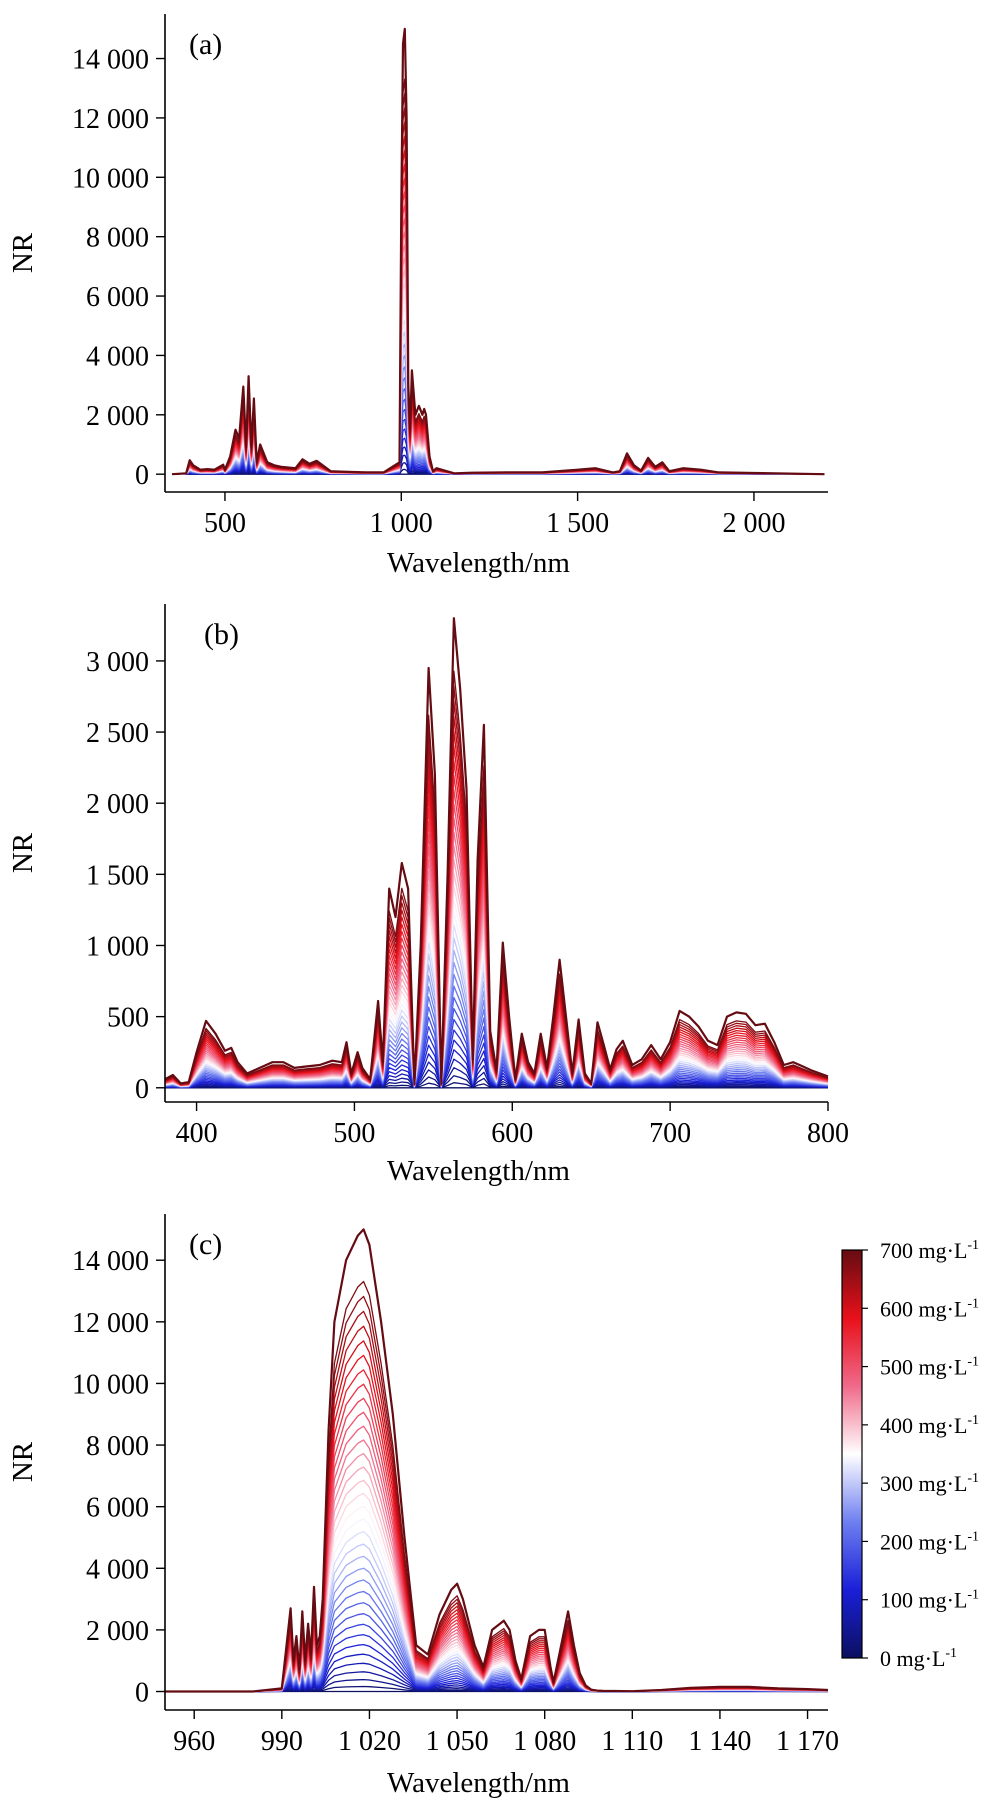  What do you see at coordinates (719, 1741) in the screenshot?
I see `x-tick-label: 1 140` at bounding box center [719, 1741].